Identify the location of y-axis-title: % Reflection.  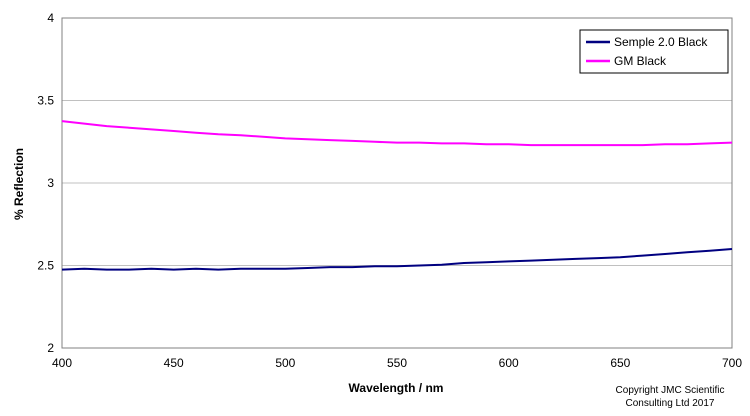
(19, 184).